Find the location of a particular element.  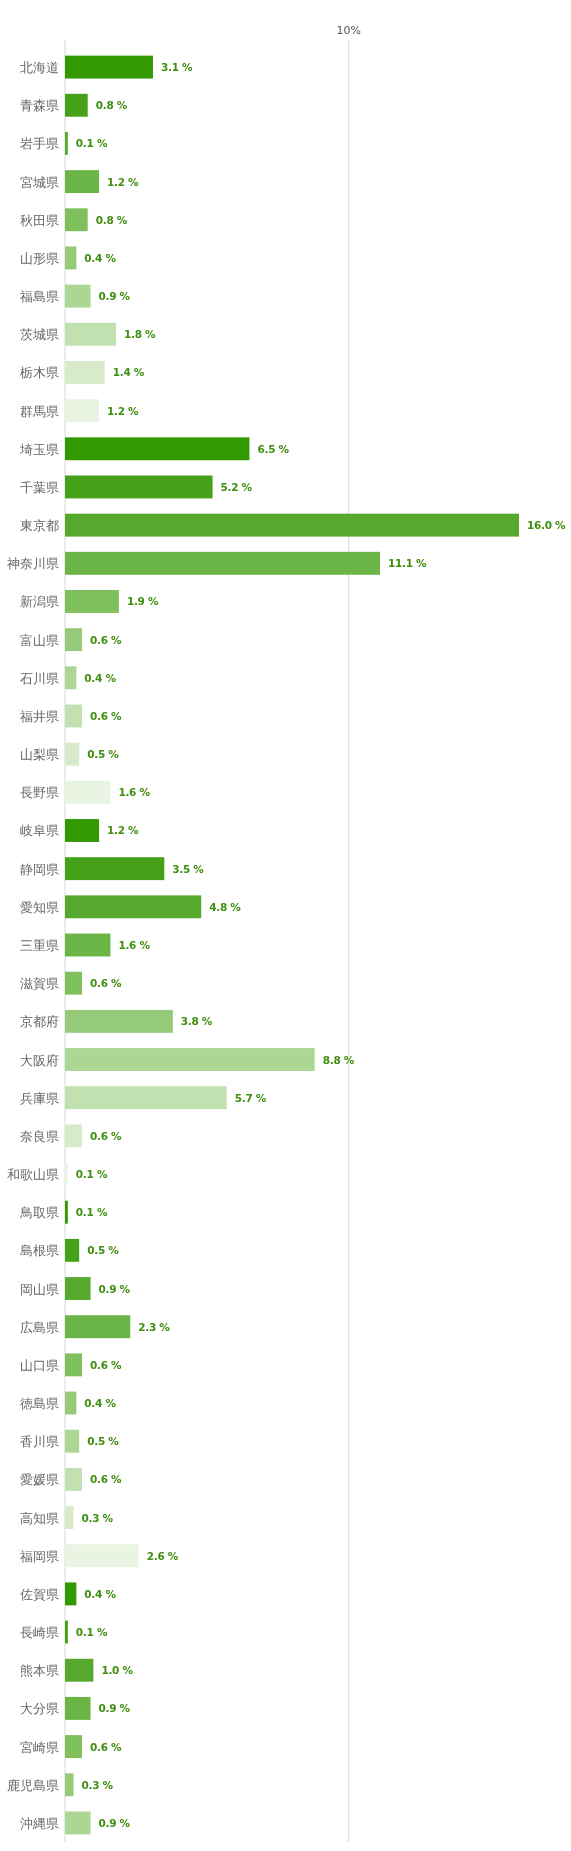

y-tick-label: 神奈川県 is located at coordinates (33, 564).